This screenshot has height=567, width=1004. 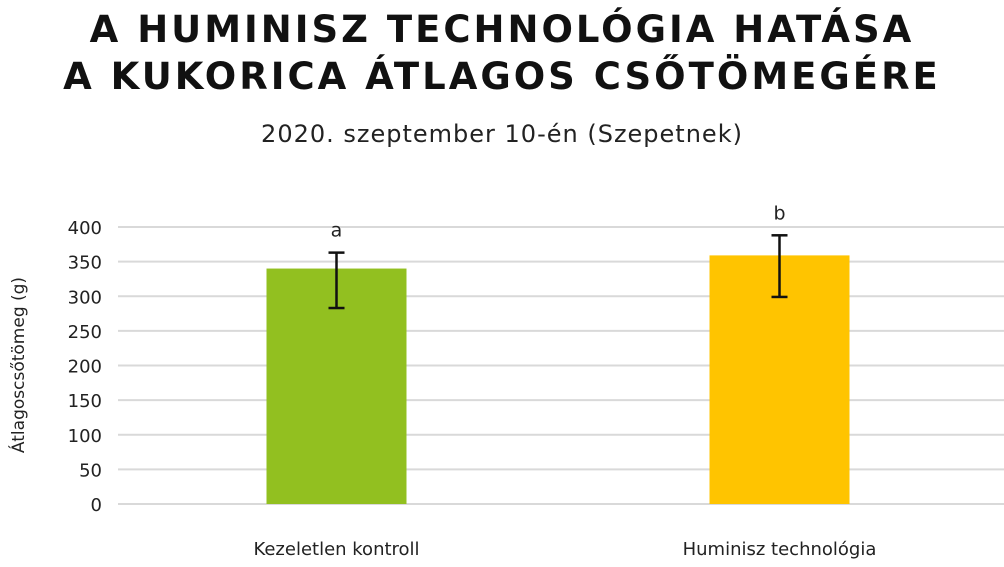 What do you see at coordinates (780, 549) in the screenshot?
I see `x-category-label-1: Huminisz technológia` at bounding box center [780, 549].